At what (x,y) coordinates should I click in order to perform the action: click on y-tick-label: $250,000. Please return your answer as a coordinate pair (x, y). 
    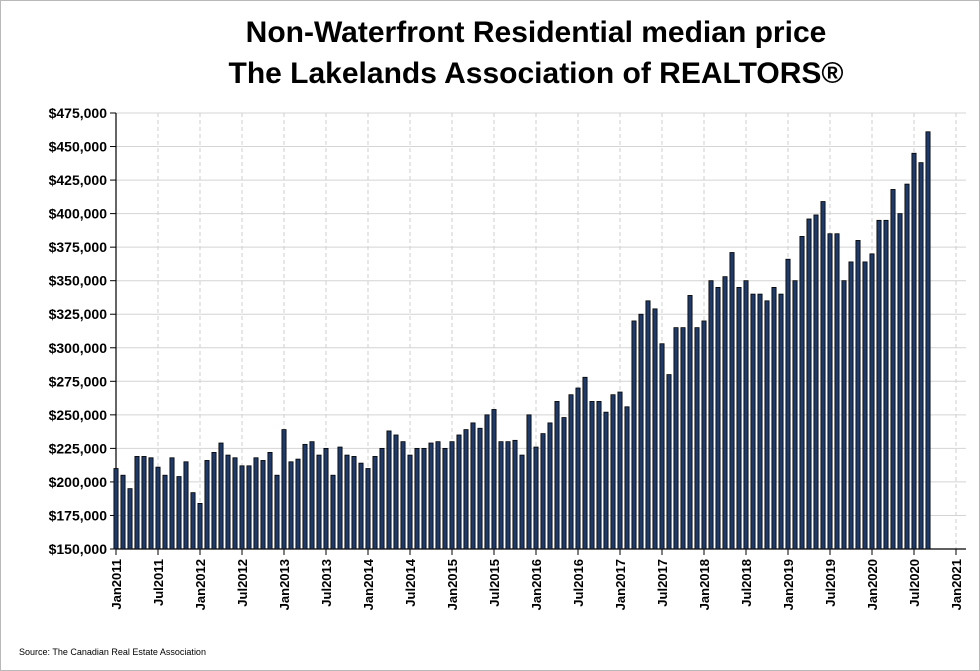
    Looking at the image, I should click on (78, 415).